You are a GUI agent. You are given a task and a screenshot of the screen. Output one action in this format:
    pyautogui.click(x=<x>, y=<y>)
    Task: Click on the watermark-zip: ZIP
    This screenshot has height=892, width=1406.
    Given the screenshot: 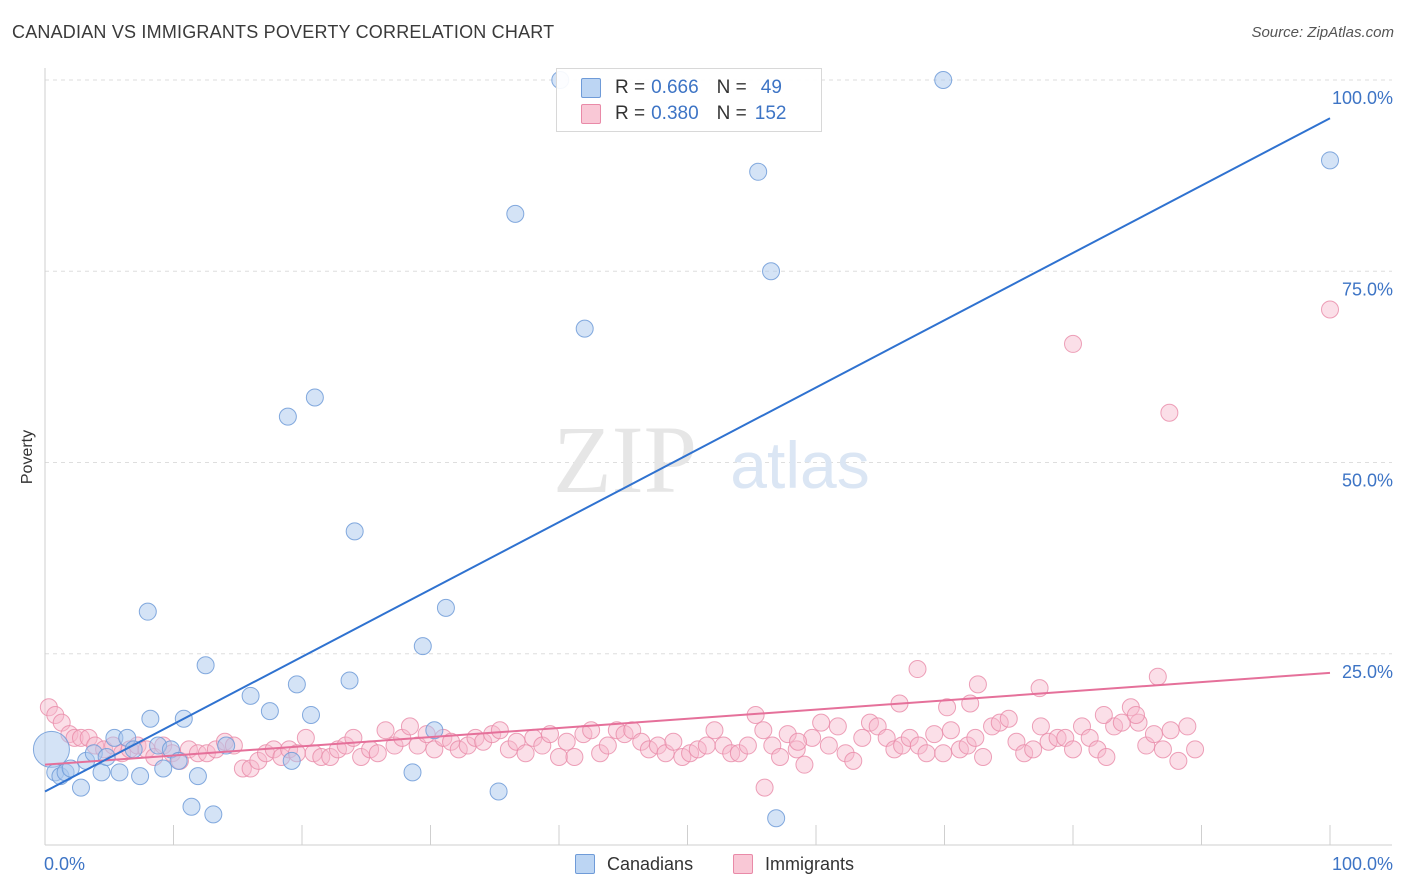 What is the action you would take?
    pyautogui.click(x=625, y=459)
    